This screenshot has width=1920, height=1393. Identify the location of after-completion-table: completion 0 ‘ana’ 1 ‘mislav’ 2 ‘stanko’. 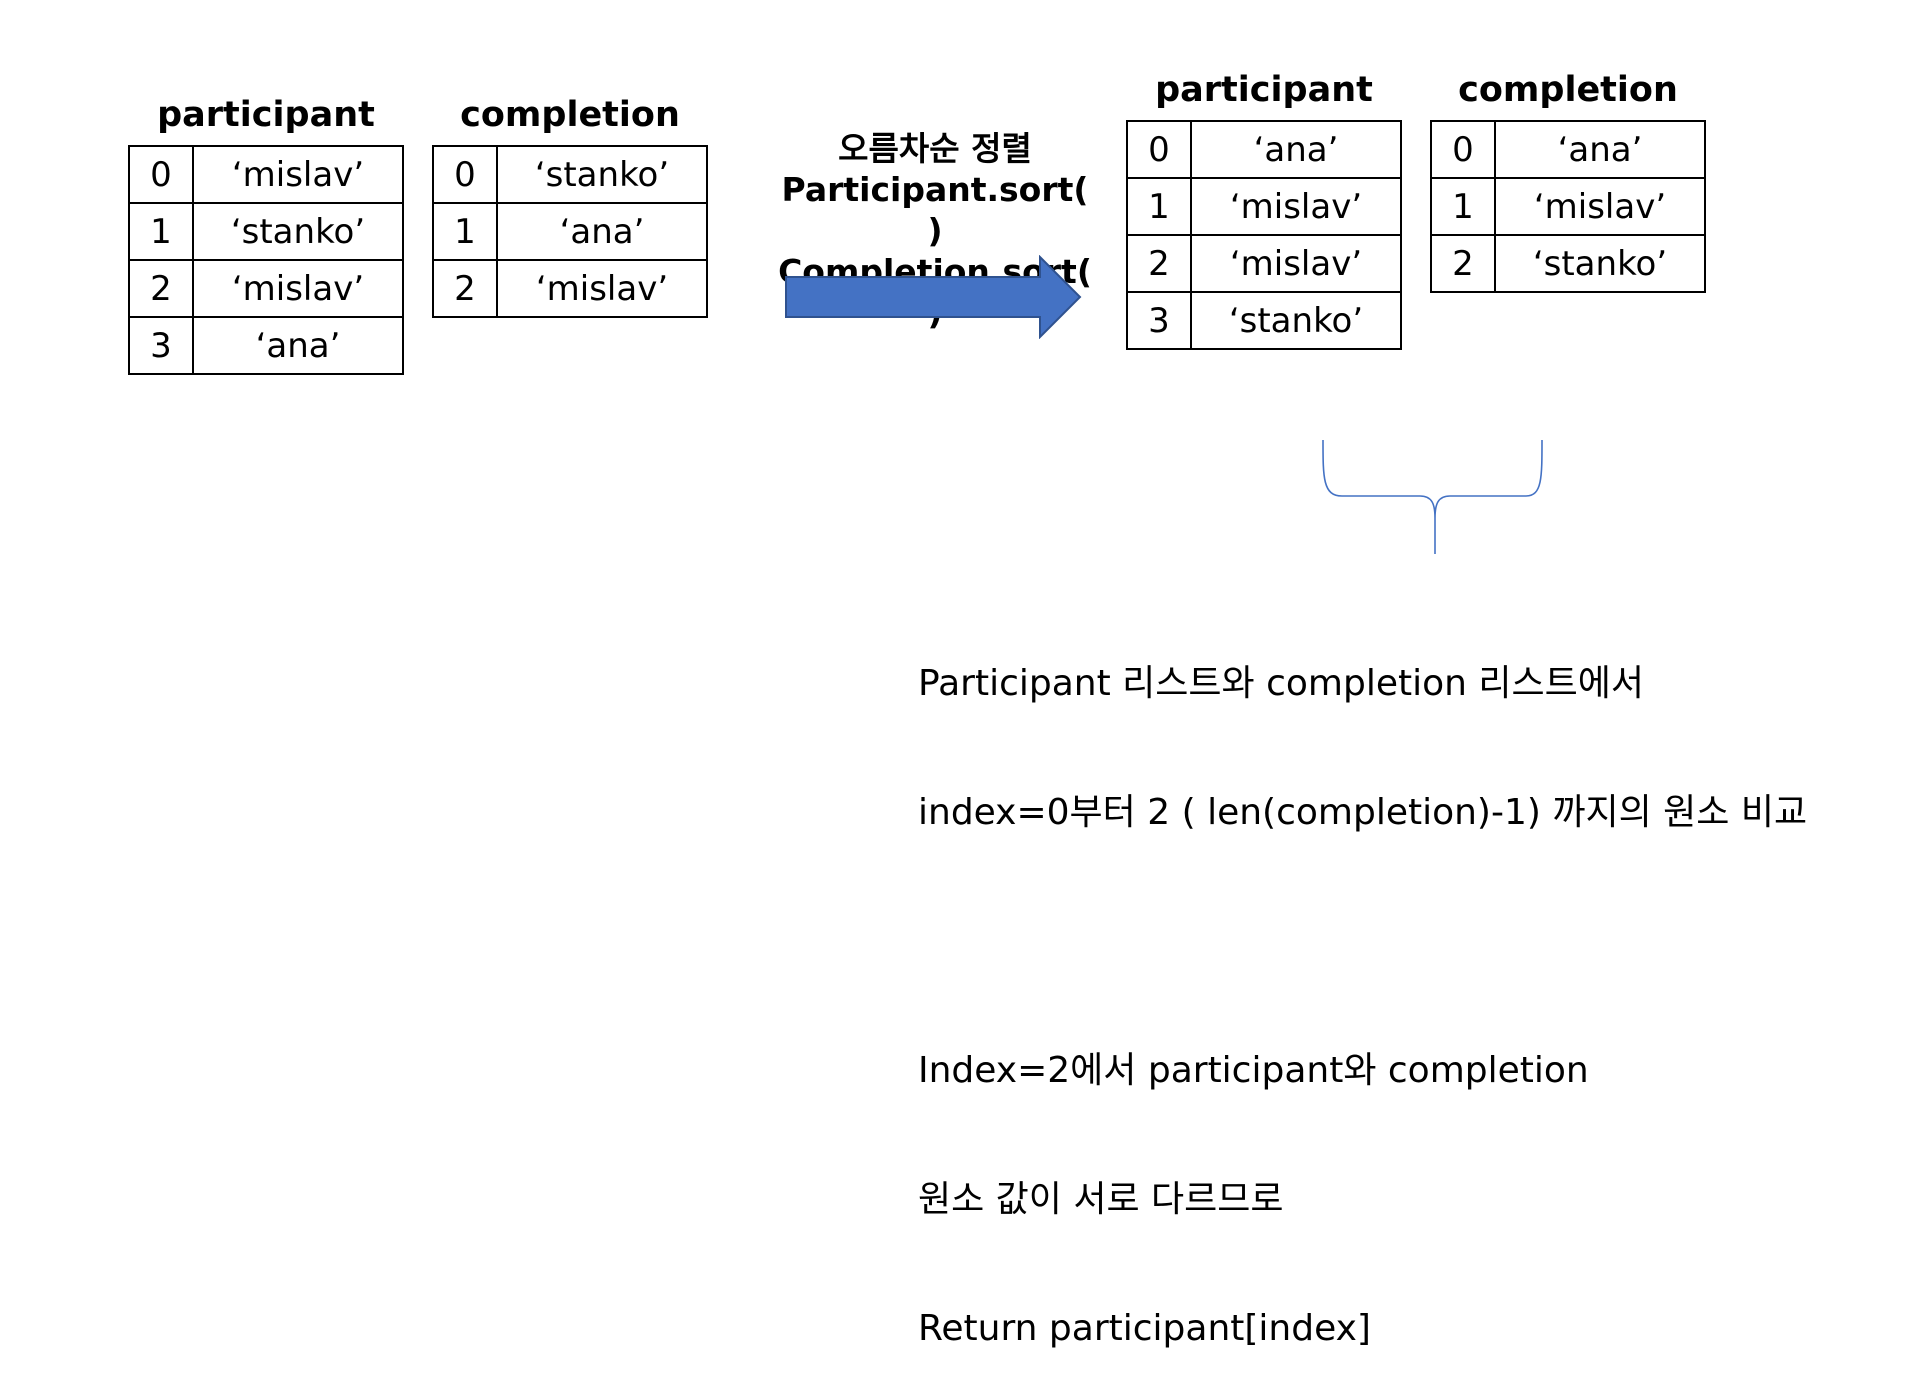
(1568, 190).